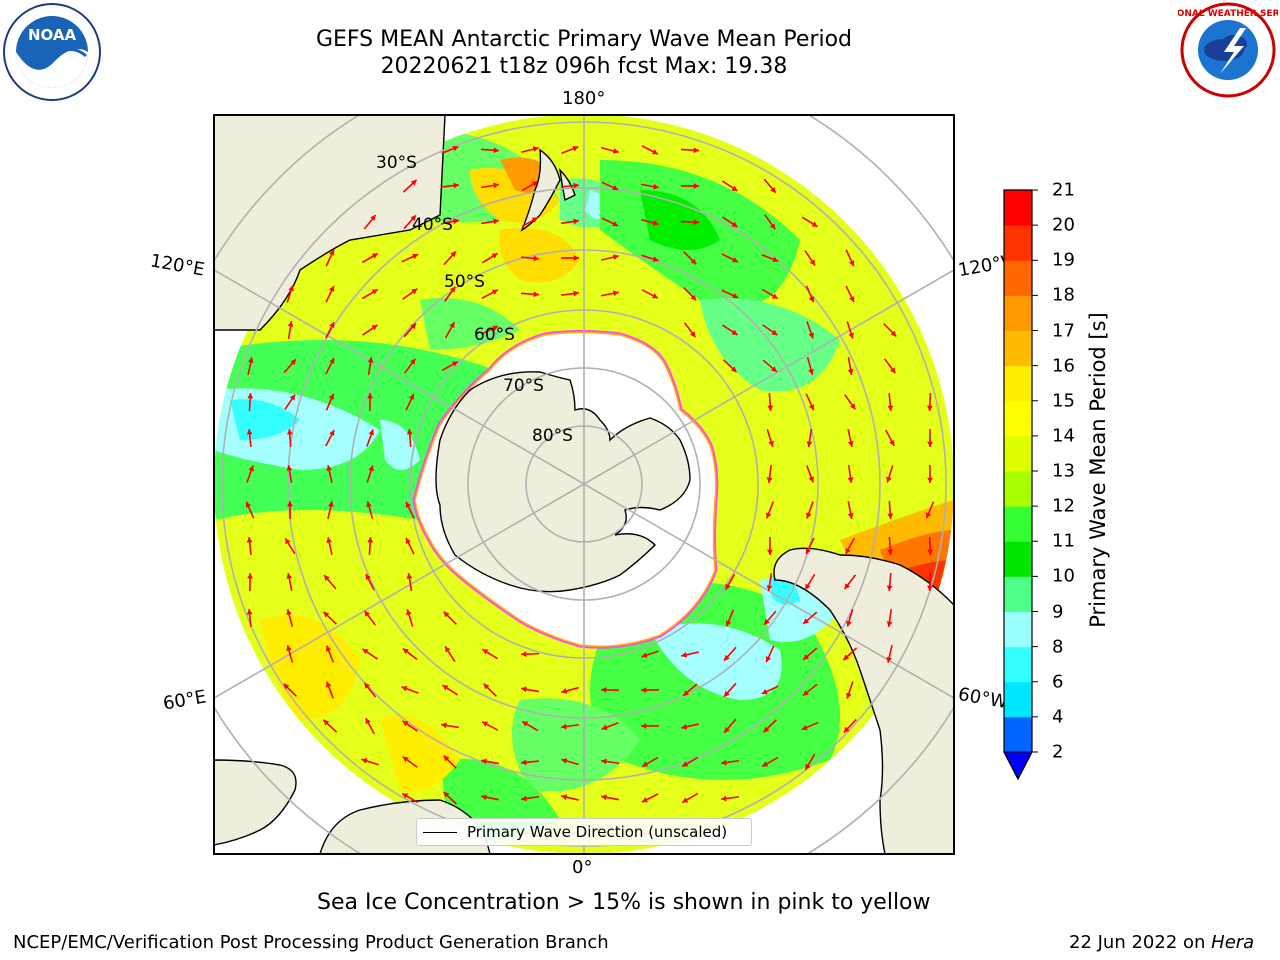 This screenshot has width=1280, height=960. I want to click on legend-line-swatch, so click(440, 832).